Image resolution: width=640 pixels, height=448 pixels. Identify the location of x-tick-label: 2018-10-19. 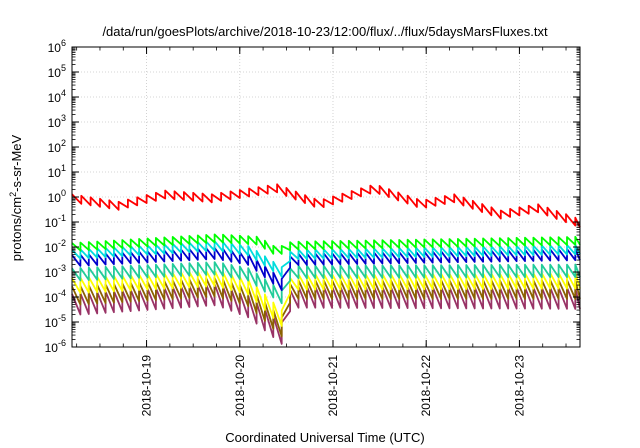
(147, 386).